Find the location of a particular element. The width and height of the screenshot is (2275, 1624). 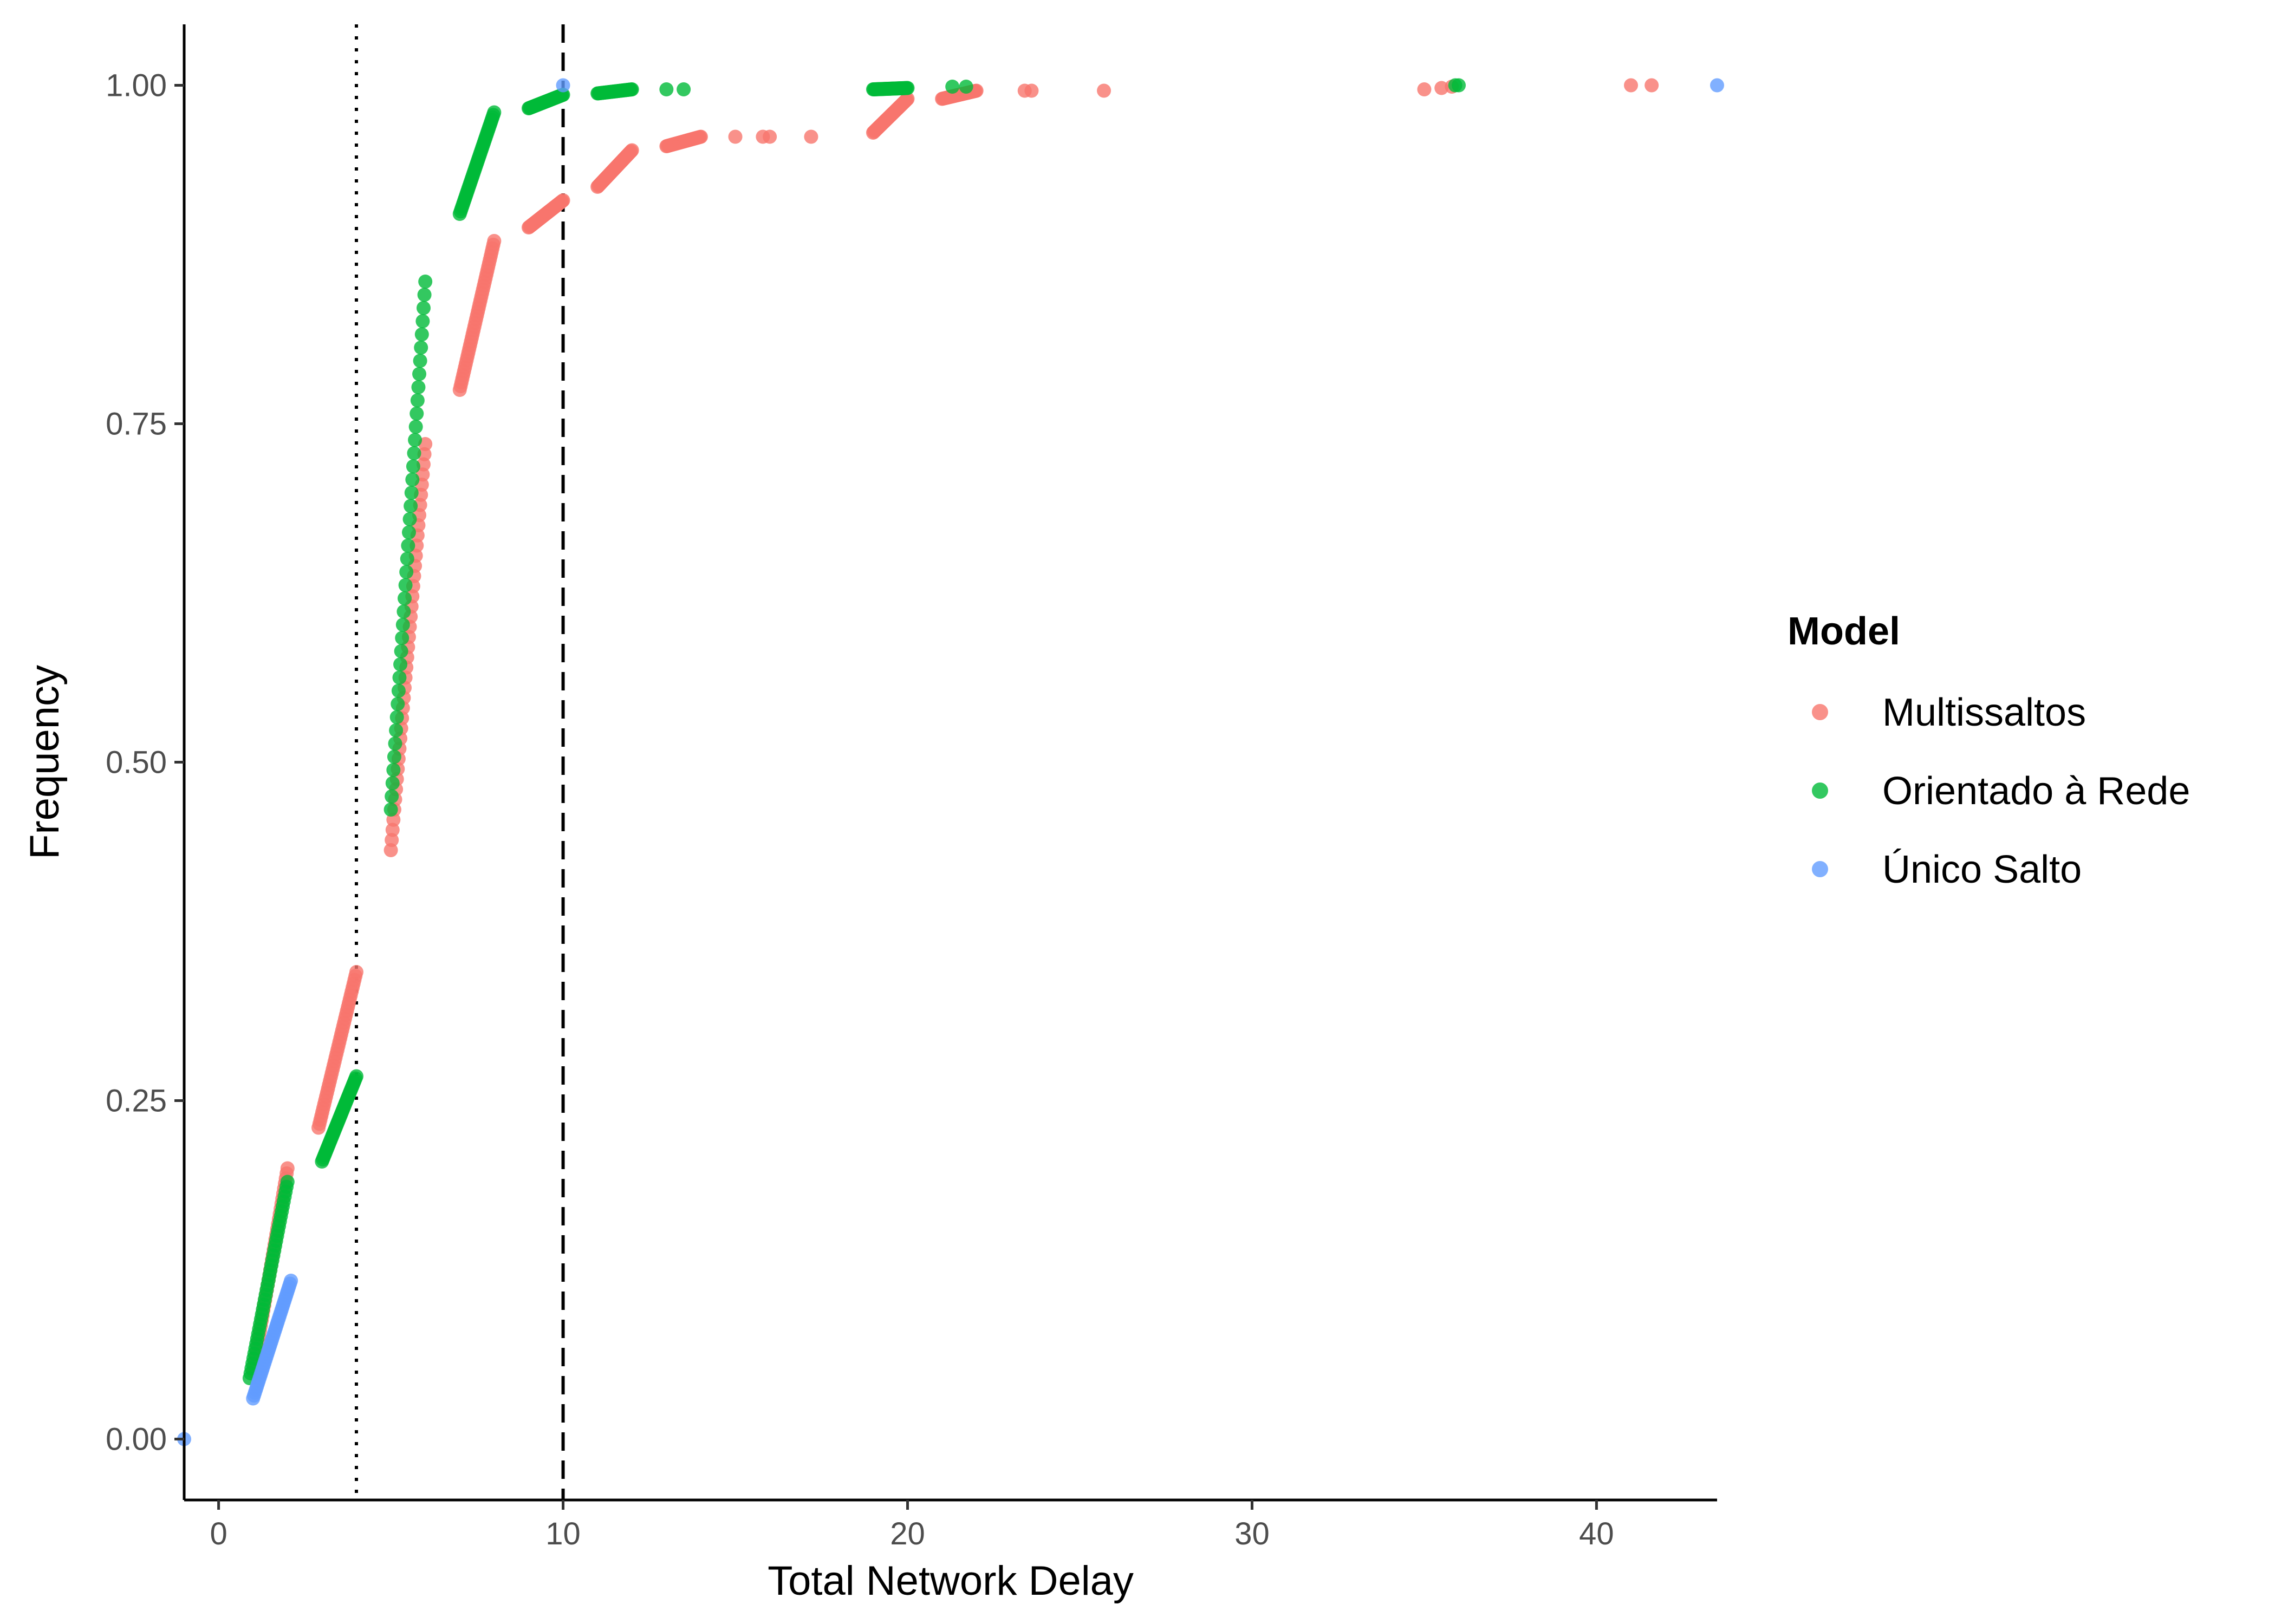

legend-label: Multissaltos is located at coordinates (1984, 712).